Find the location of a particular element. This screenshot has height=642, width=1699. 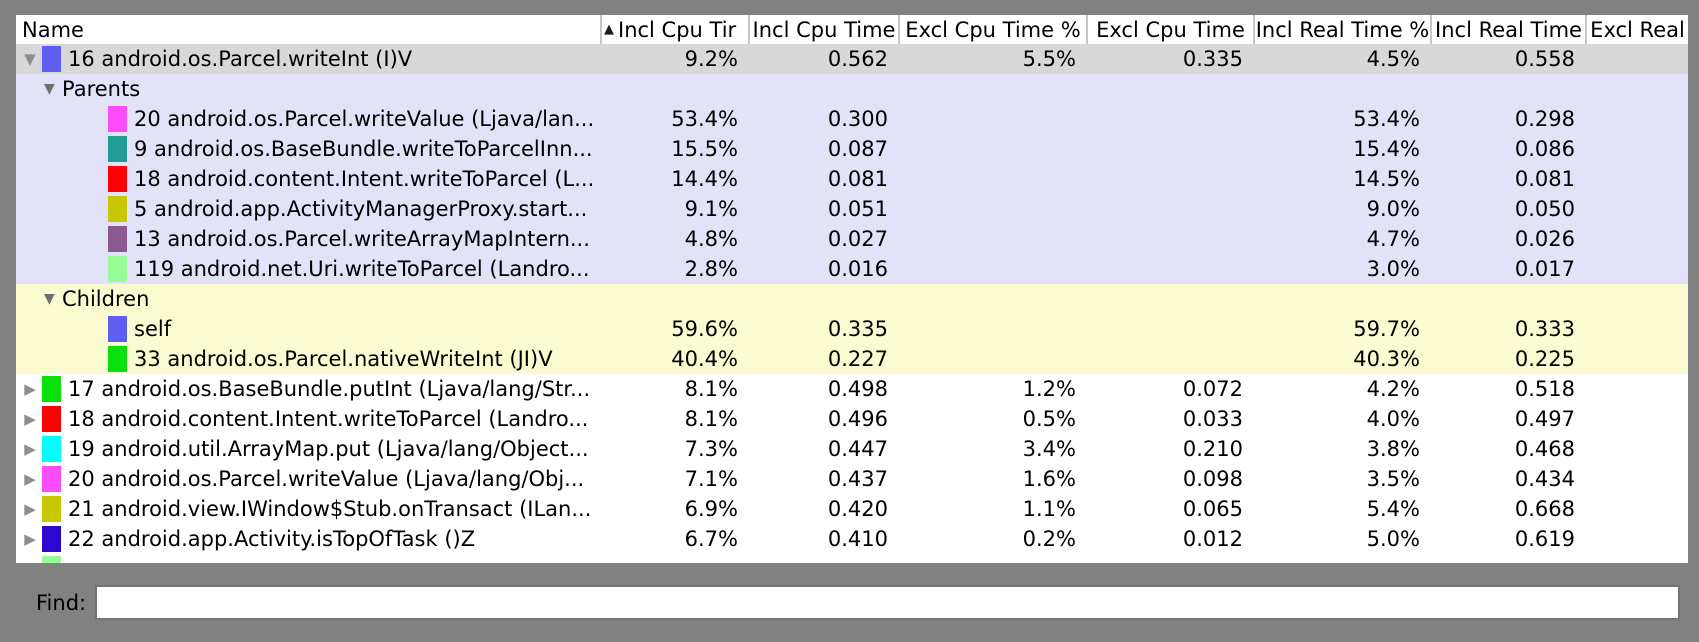

column-header-incl-cpu-time: Incl Cpu Time is located at coordinates (823, 29).